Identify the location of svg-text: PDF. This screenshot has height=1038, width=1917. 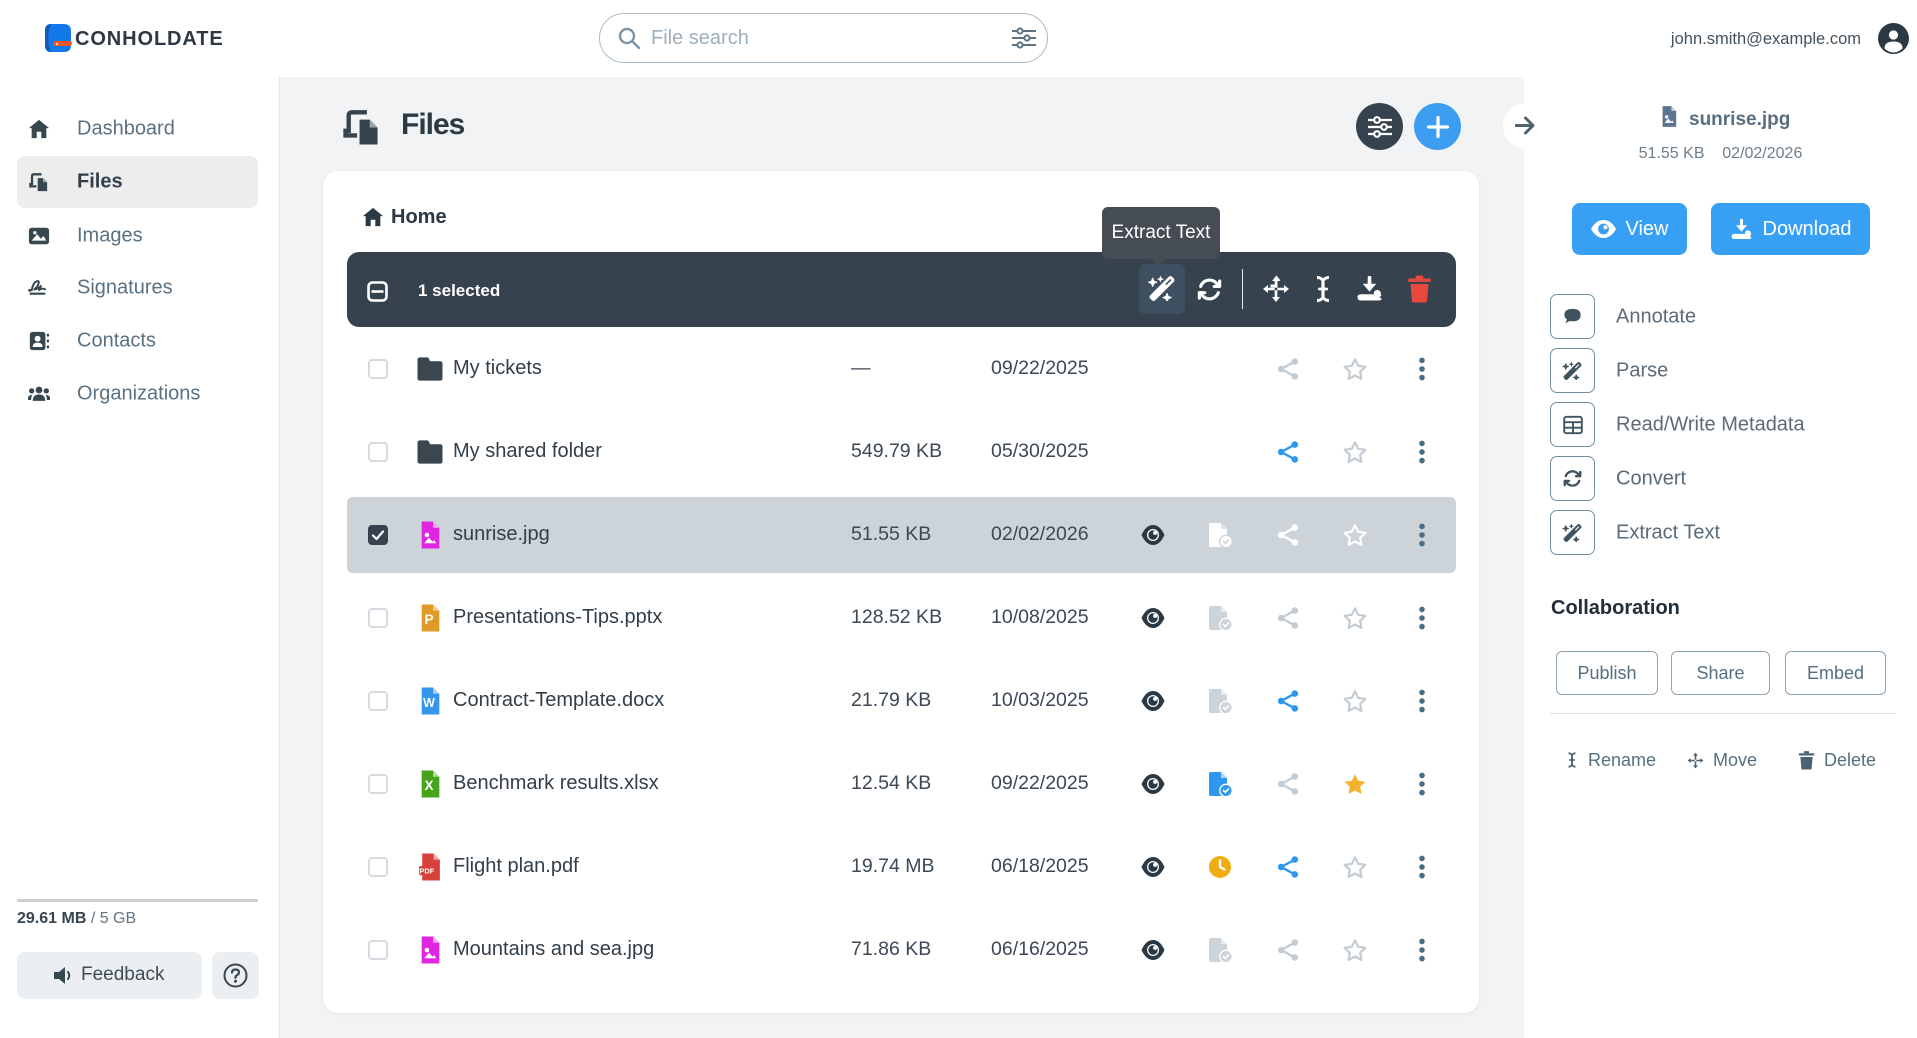
(426, 871).